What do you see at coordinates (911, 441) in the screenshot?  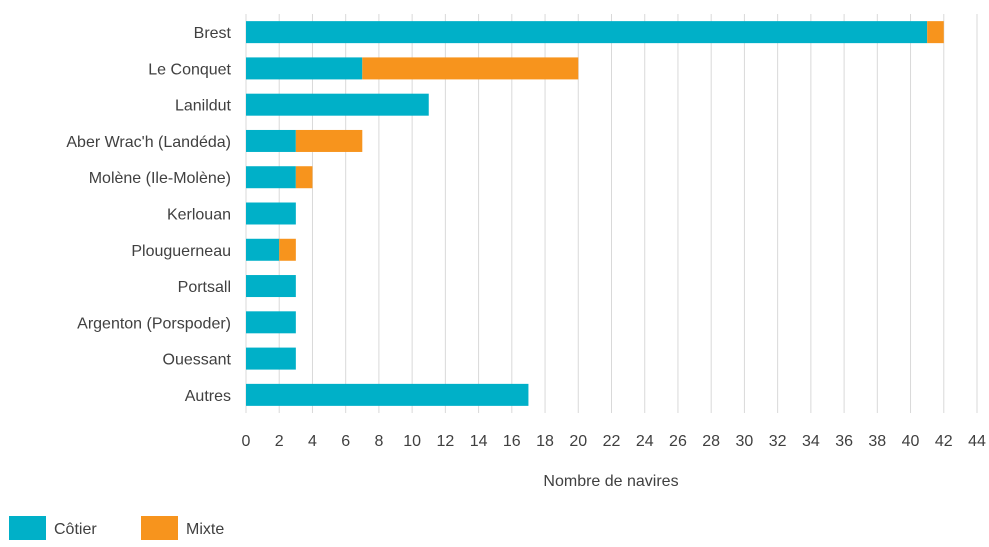 I see `x-tick-label: 40` at bounding box center [911, 441].